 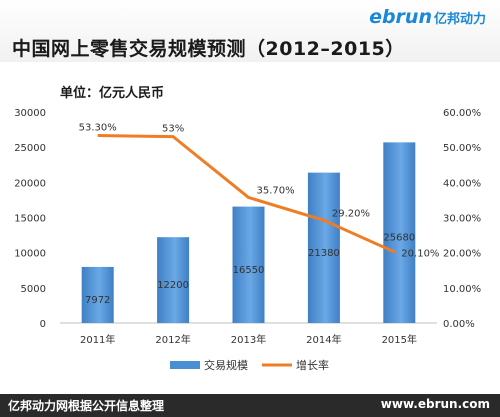 I want to click on logo-brand: ebrun, so click(x=400, y=17).